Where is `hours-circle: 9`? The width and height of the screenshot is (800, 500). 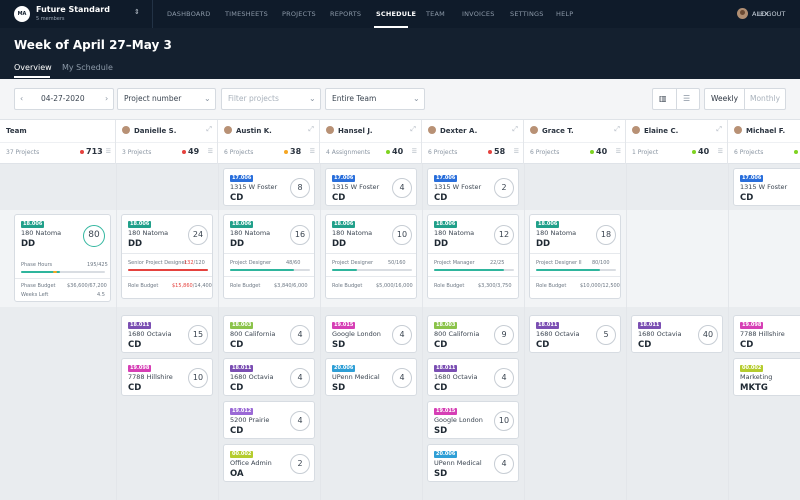 hours-circle: 9 is located at coordinates (504, 335).